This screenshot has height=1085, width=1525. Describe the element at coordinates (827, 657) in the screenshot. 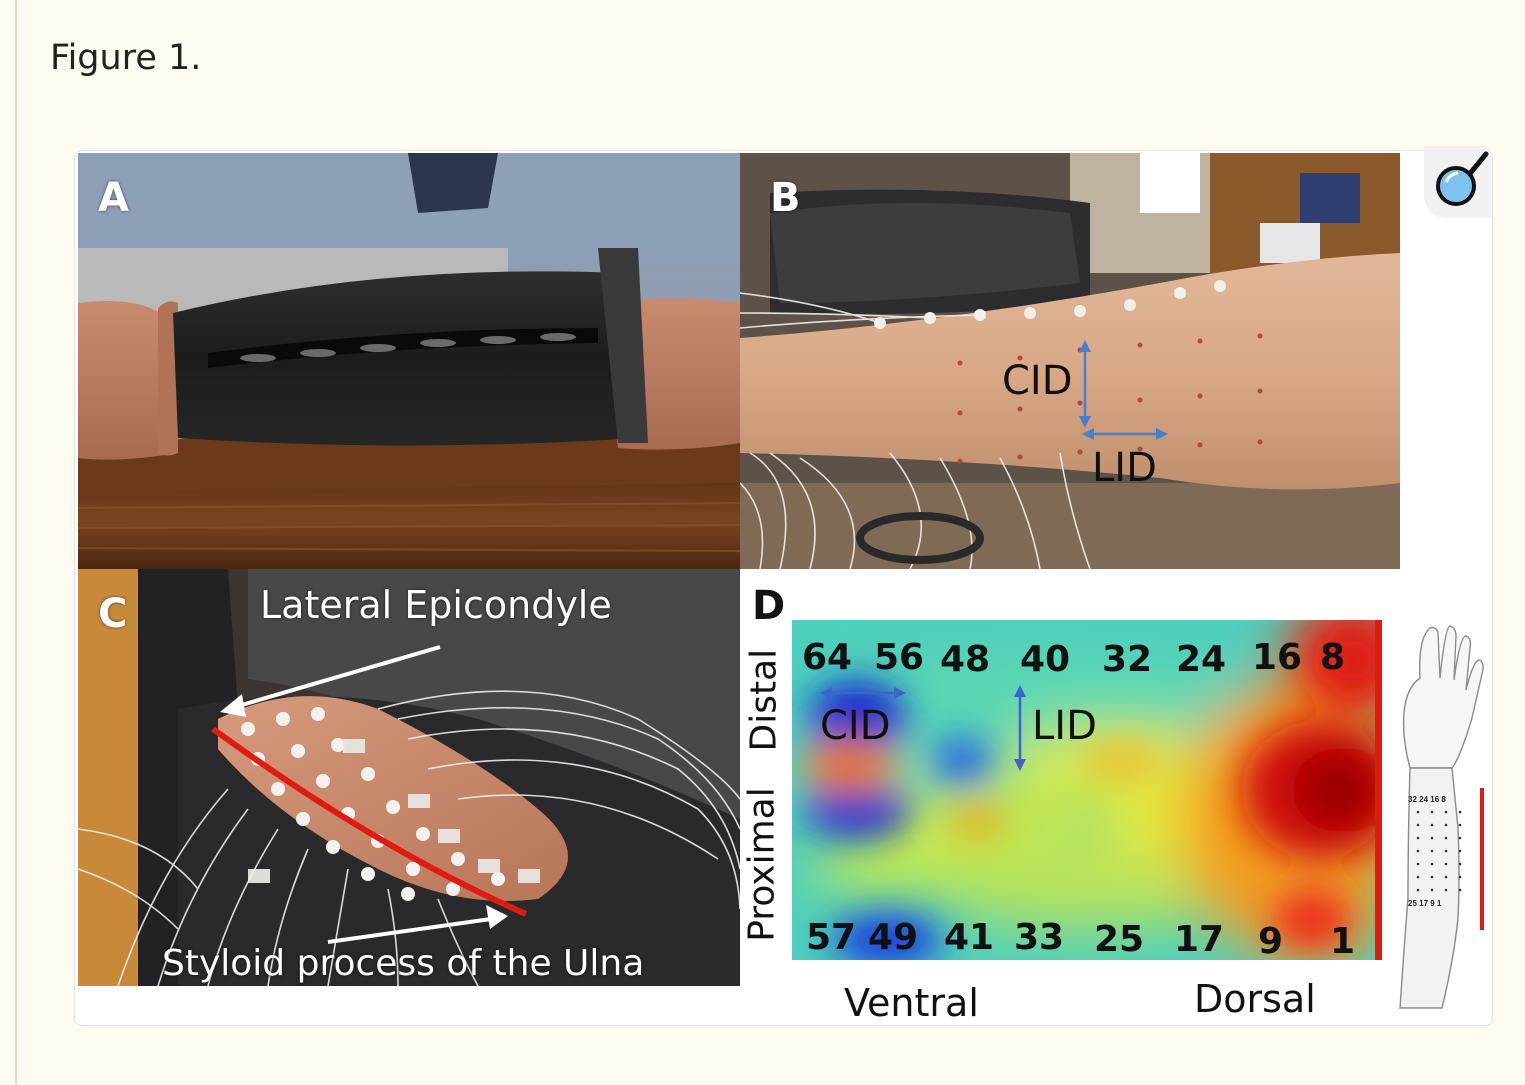

I see `electrode-number: 64` at that location.